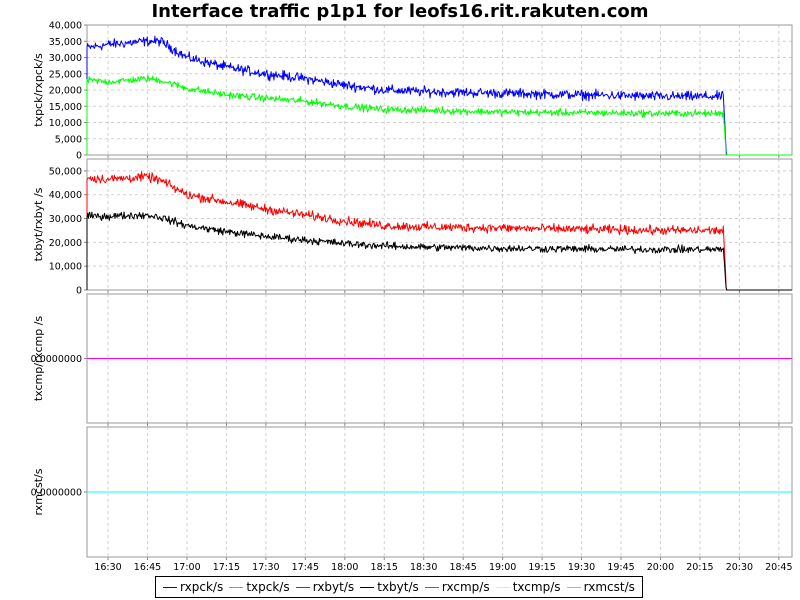 The height and width of the screenshot is (600, 800). Describe the element at coordinates (65, 74) in the screenshot. I see `y-tick-label: 25,000` at that location.